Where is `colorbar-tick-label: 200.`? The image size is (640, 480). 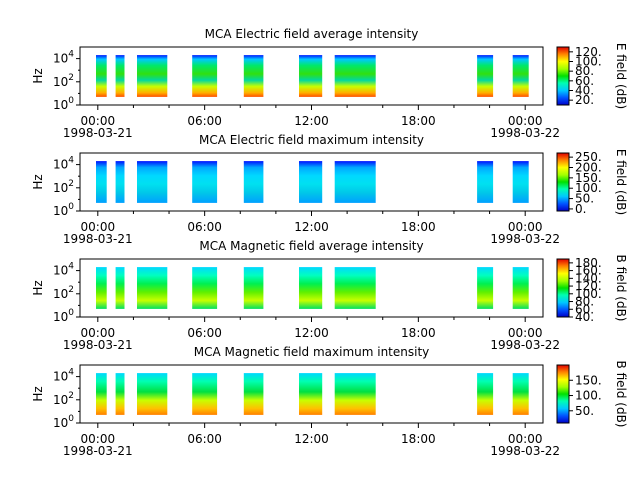 colorbar-tick-label: 200. is located at coordinates (588, 168).